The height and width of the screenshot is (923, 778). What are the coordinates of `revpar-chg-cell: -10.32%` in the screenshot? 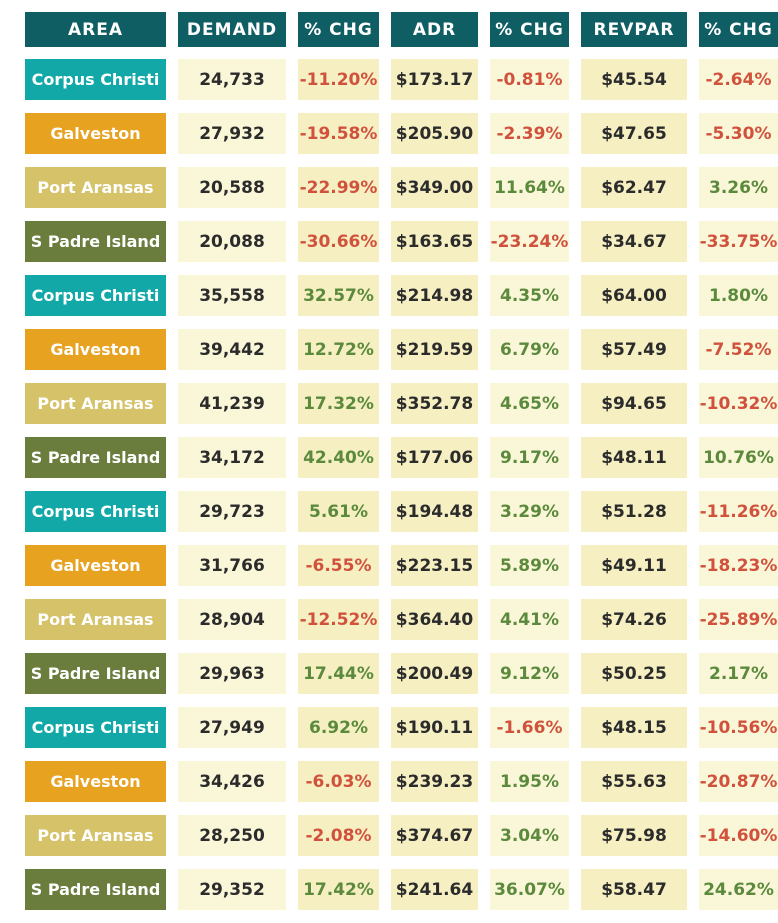 It's located at (738, 403).